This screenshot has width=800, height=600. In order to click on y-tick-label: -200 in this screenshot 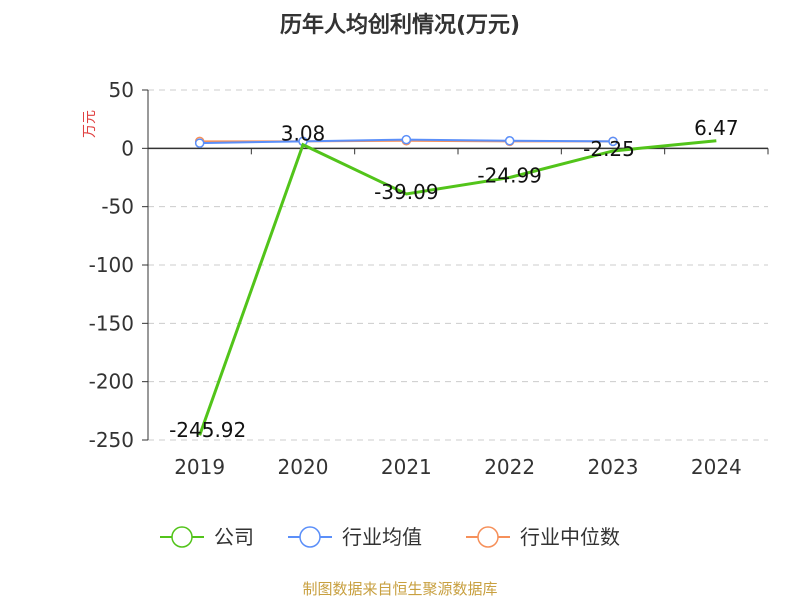, I will do `click(111, 382)`.